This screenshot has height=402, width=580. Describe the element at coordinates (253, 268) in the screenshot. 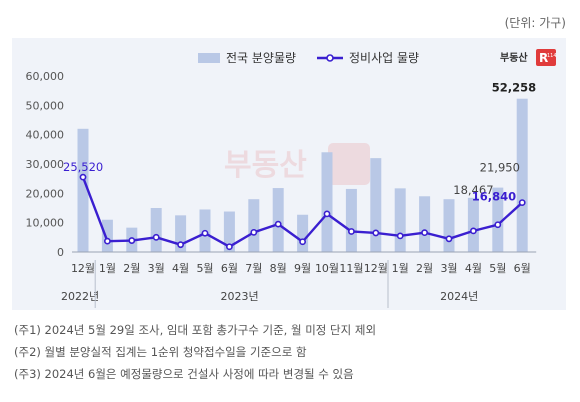

I see `x-tick-label: 7월` at that location.